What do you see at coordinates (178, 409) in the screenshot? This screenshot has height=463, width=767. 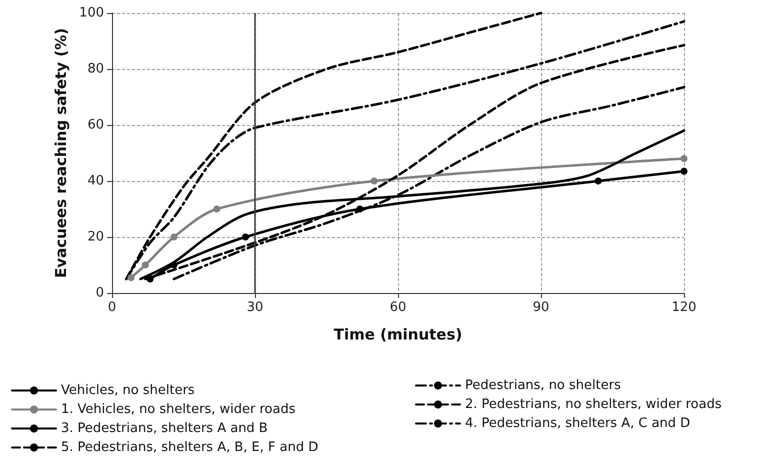 I see `legend-label: 1. Vehicles, no shelters, wider roads` at bounding box center [178, 409].